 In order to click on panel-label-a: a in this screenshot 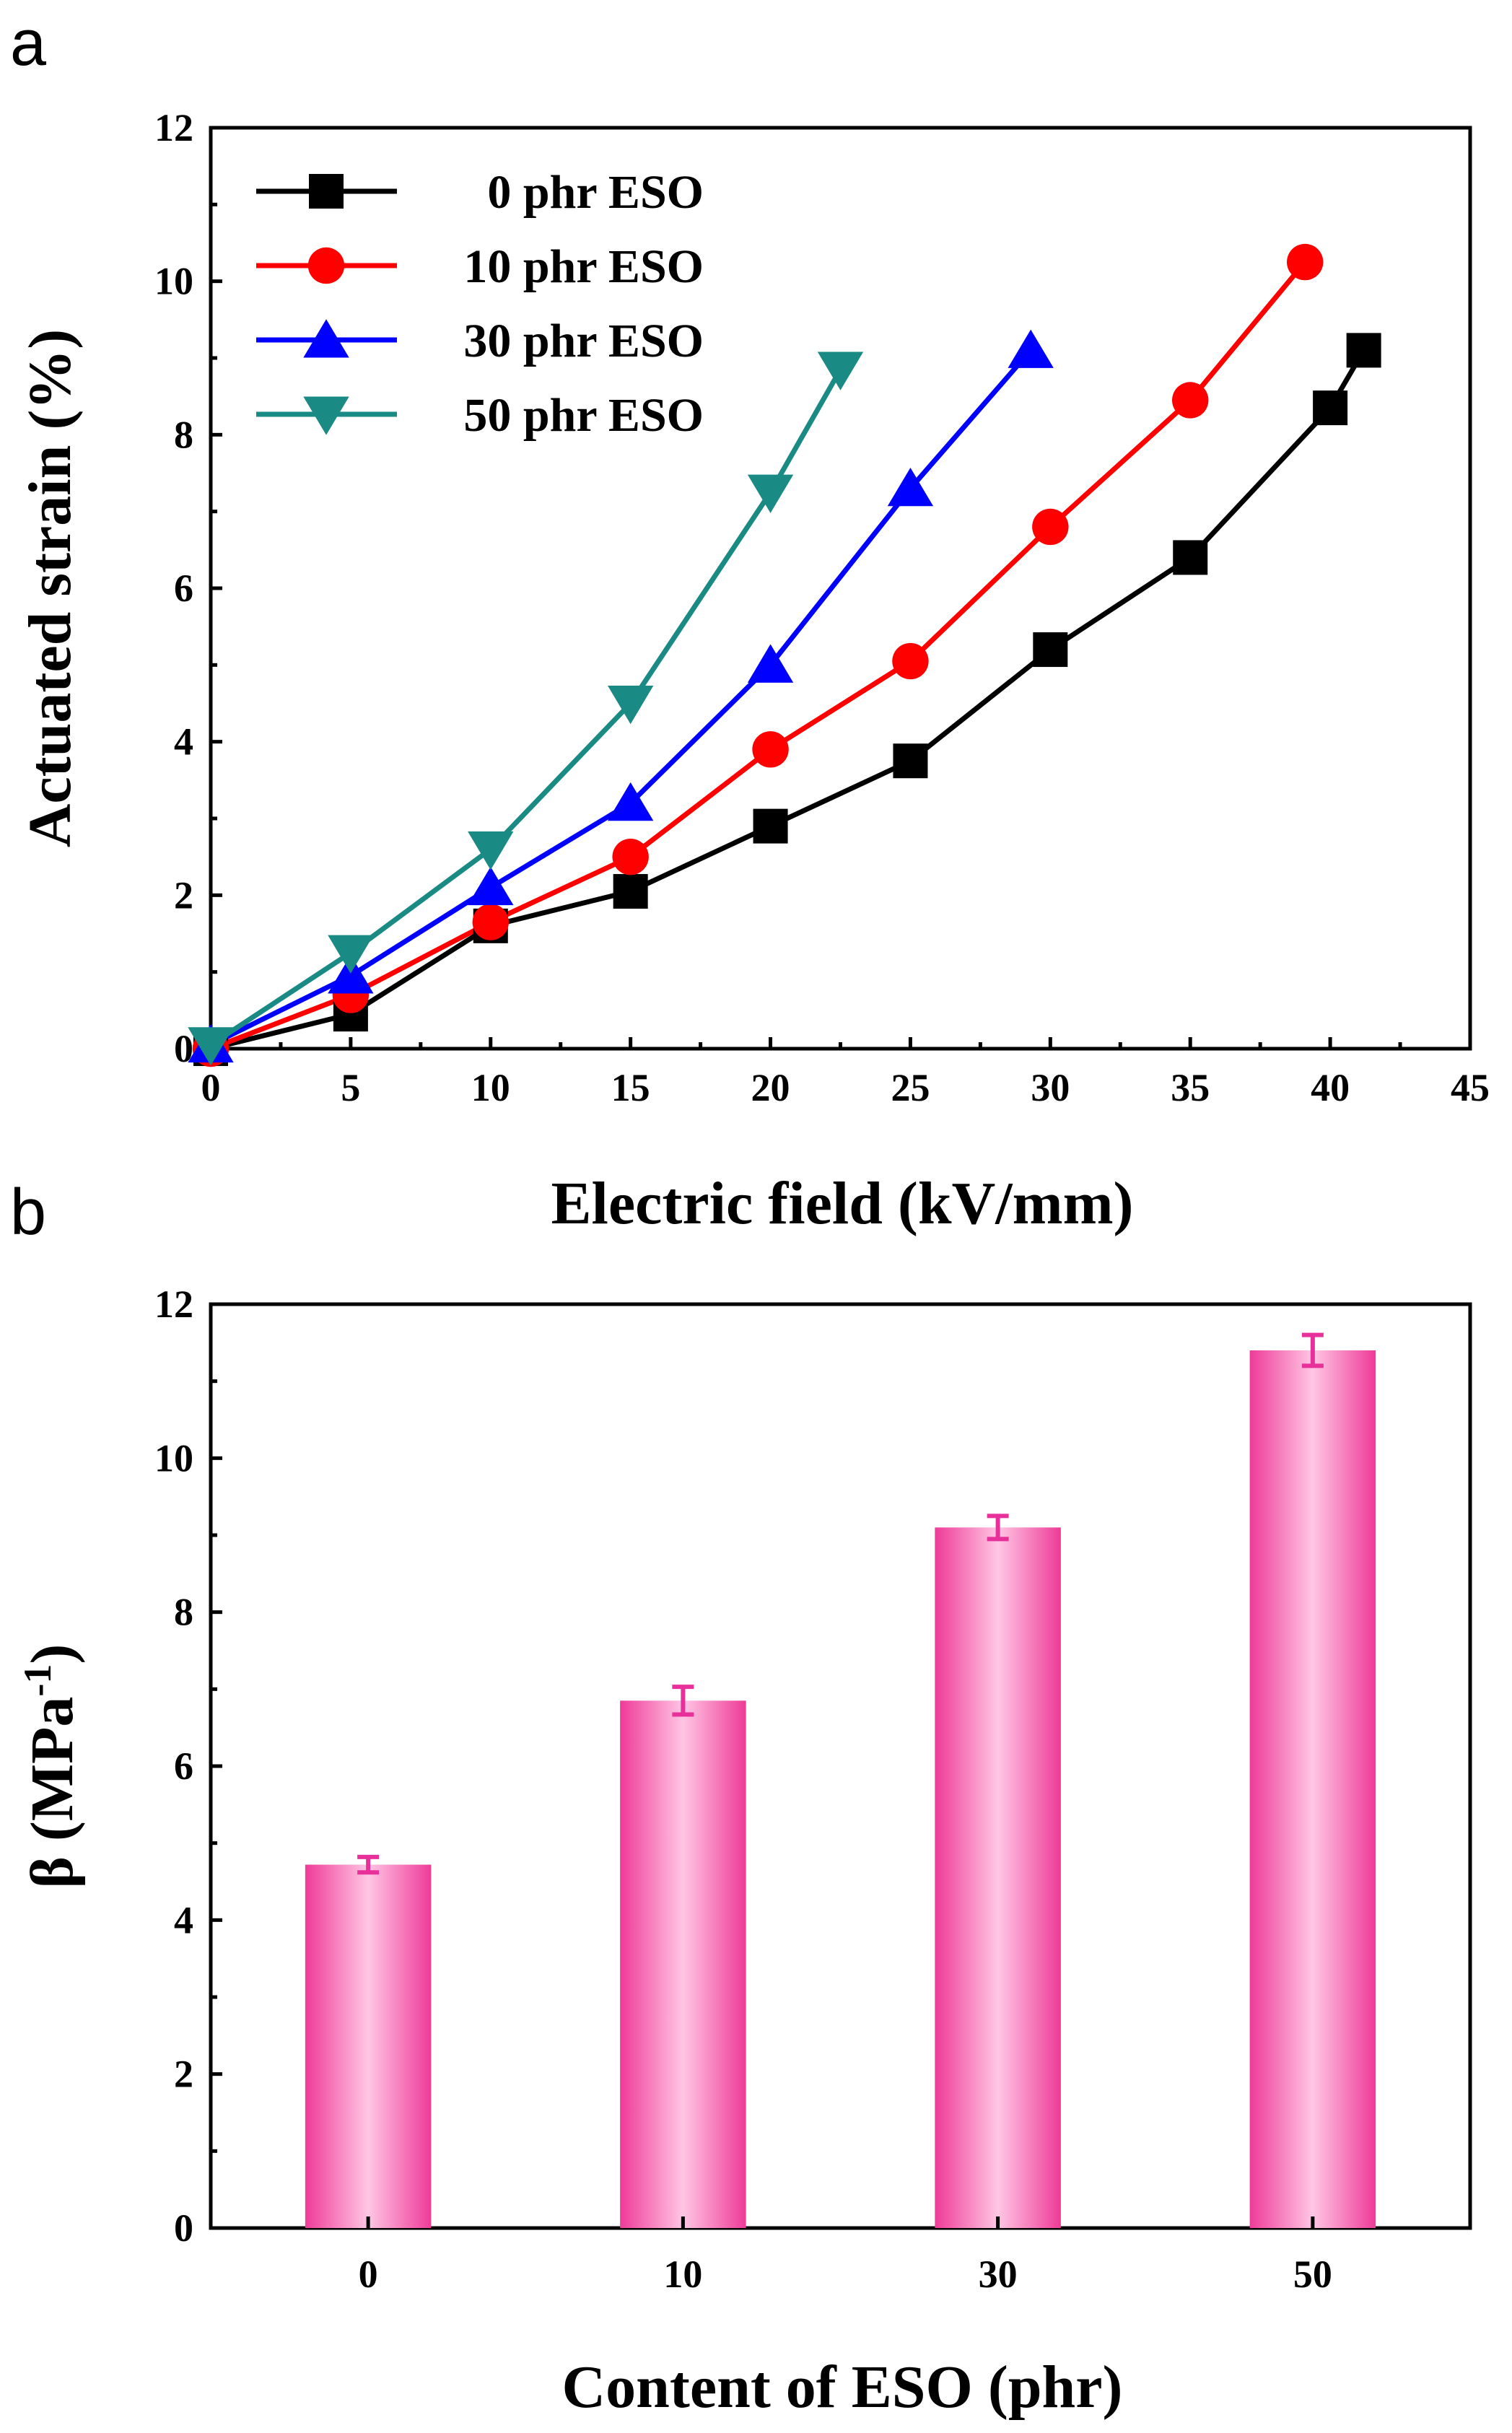, I will do `click(28, 43)`.